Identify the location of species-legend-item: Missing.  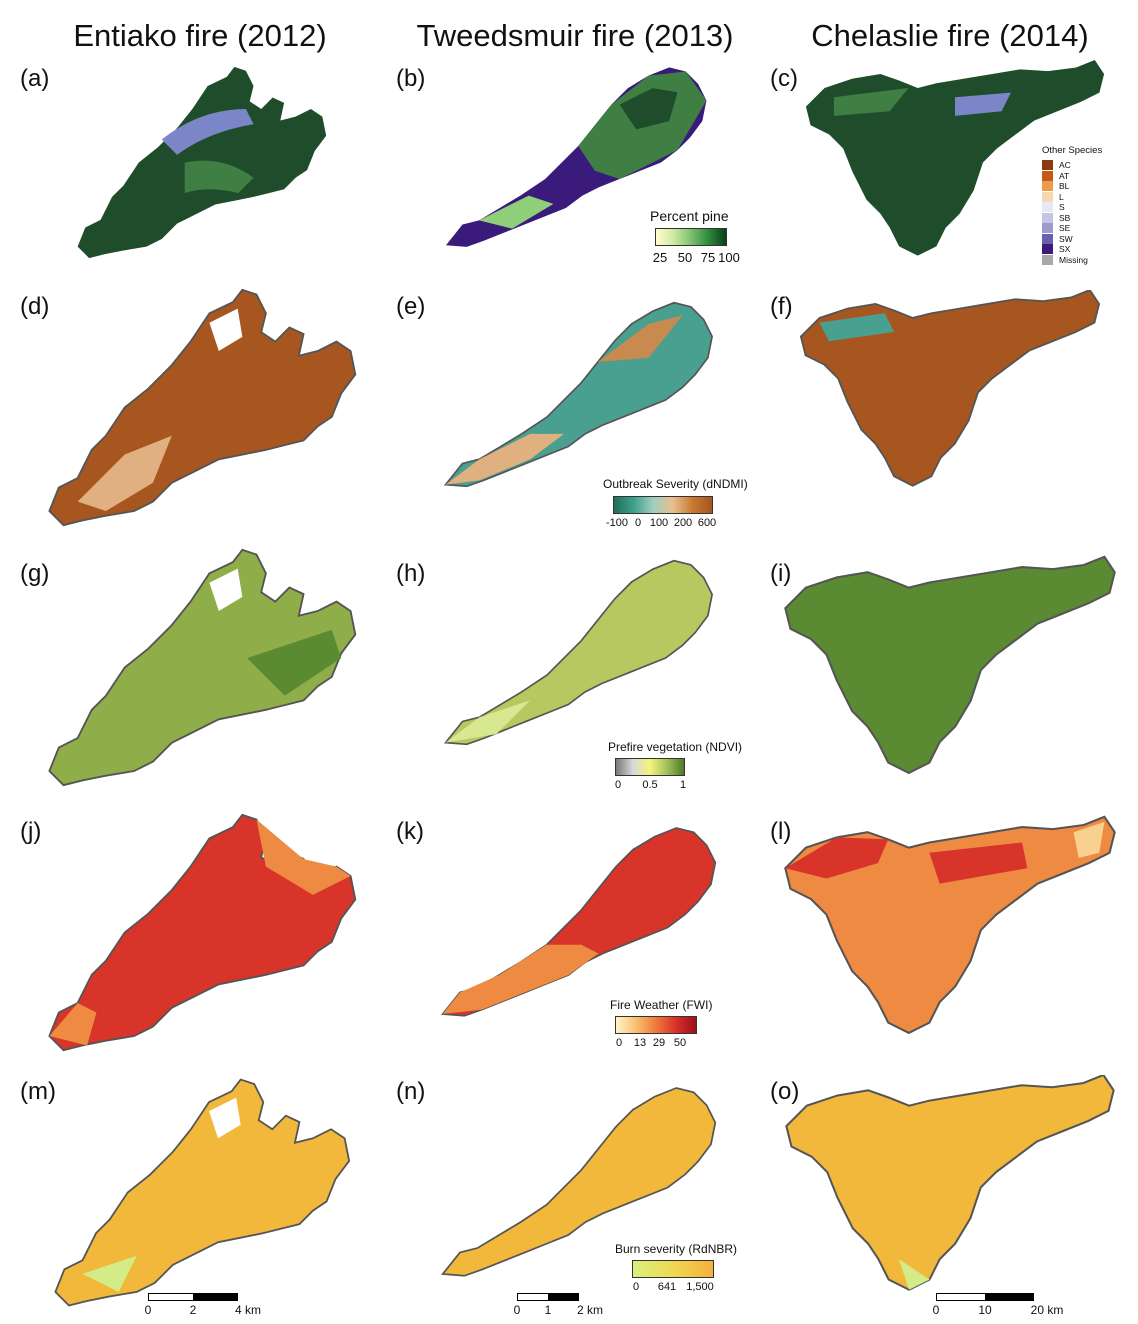
(1072, 260).